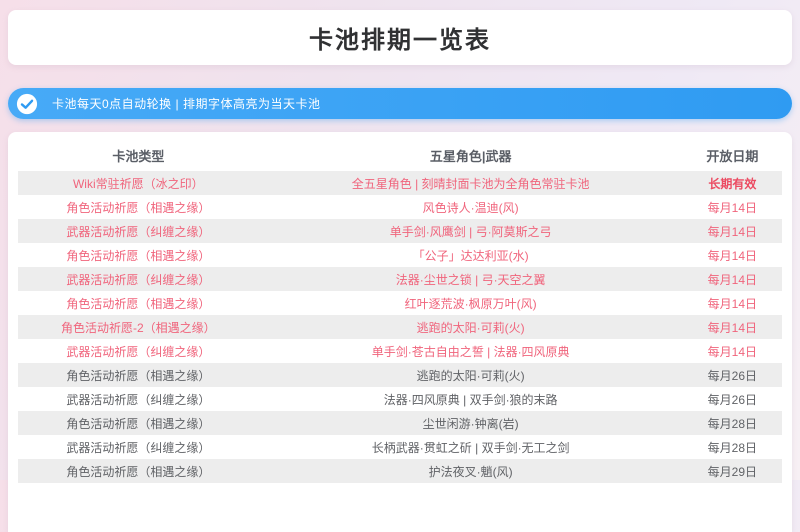 The width and height of the screenshot is (800, 532). I want to click on pool-date-cell: 每月29日, so click(732, 471).